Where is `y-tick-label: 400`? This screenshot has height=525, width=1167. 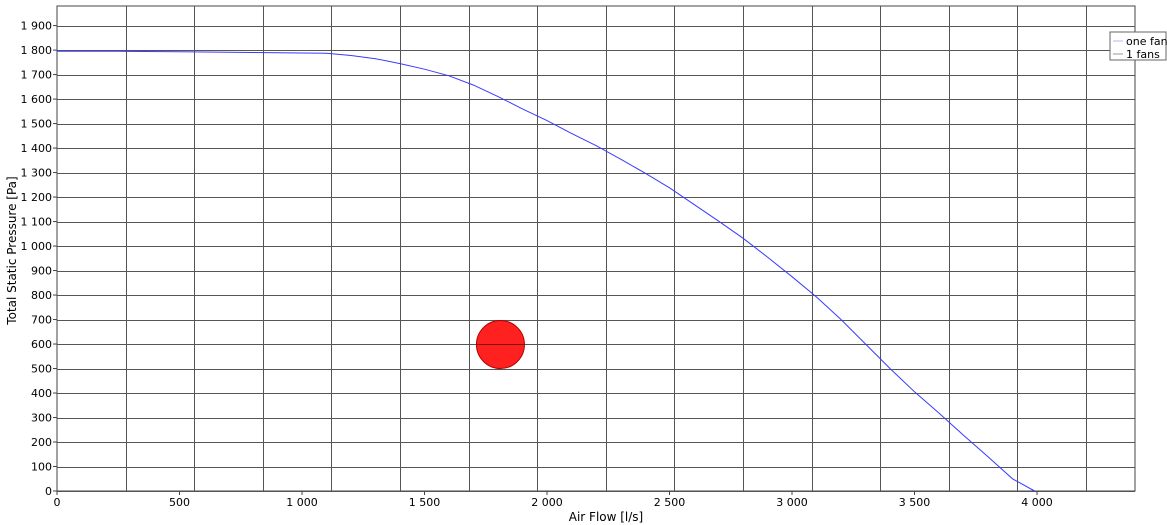 y-tick-label: 400 is located at coordinates (41, 393).